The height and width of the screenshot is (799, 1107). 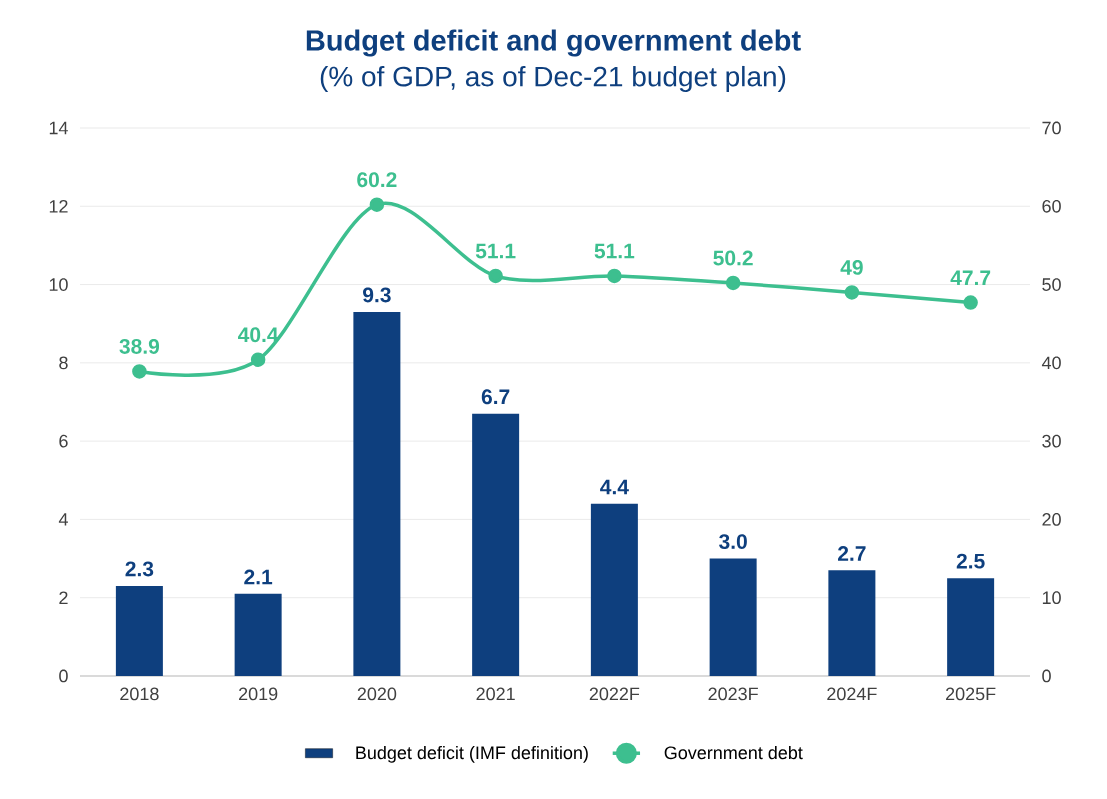 I want to click on y2-tick-label: 70, so click(x=1051, y=128).